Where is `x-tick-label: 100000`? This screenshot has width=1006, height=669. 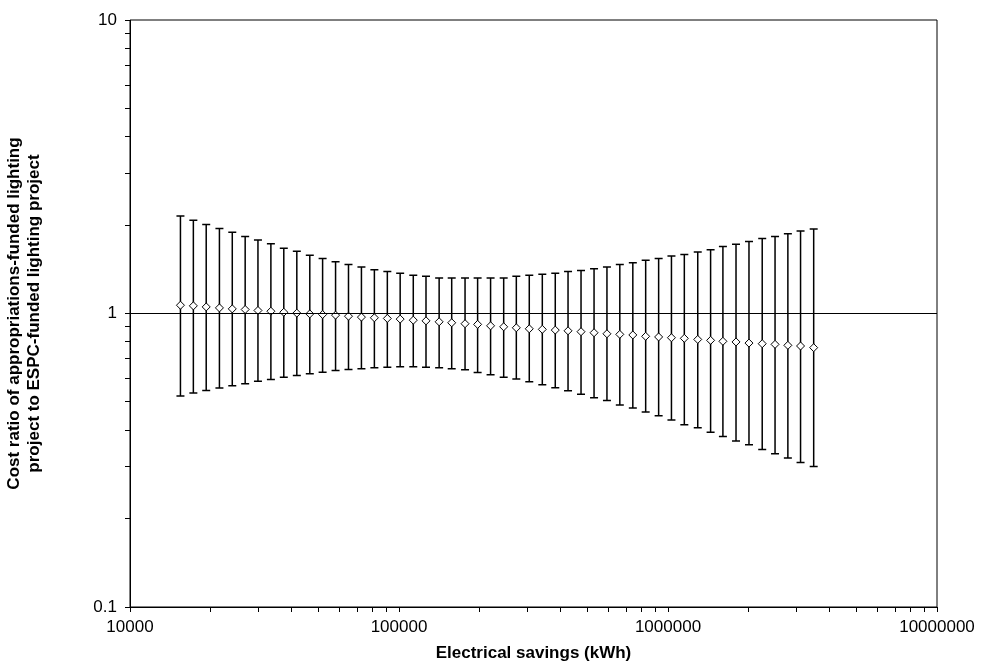
x-tick-label: 100000 is located at coordinates (399, 626).